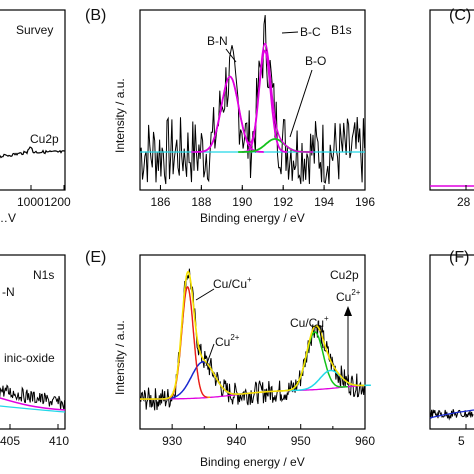 The width and height of the screenshot is (474, 474). Describe the element at coordinates (301, 103) in the screenshot. I see `panel-b-arrow-bo` at that location.